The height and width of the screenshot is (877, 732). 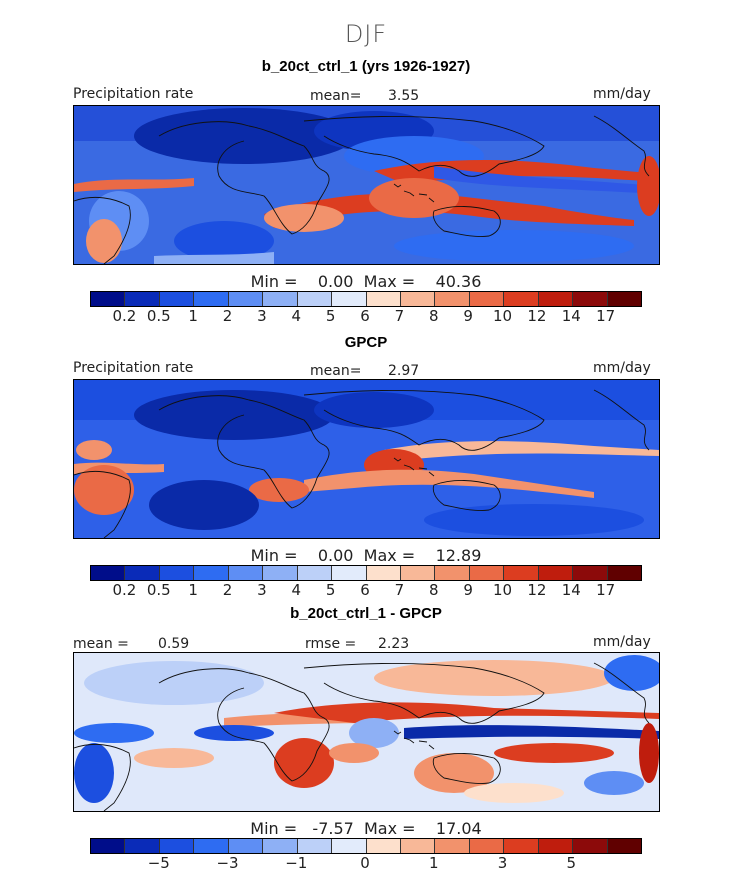 I want to click on panel-1-map, so click(x=366, y=185).